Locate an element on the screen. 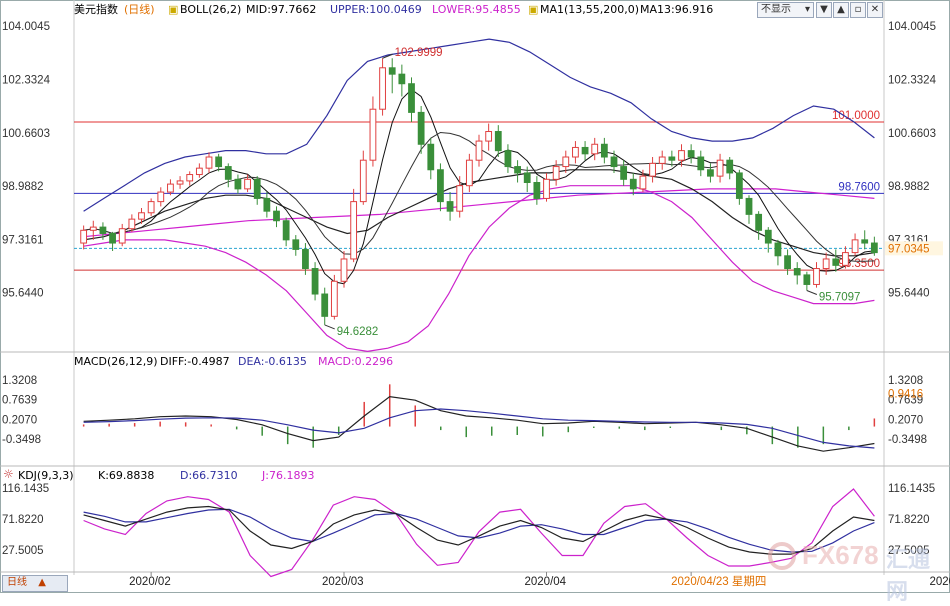 This screenshot has width=950, height=606. macd-y-tick-left: 0.7639 is located at coordinates (19, 401).